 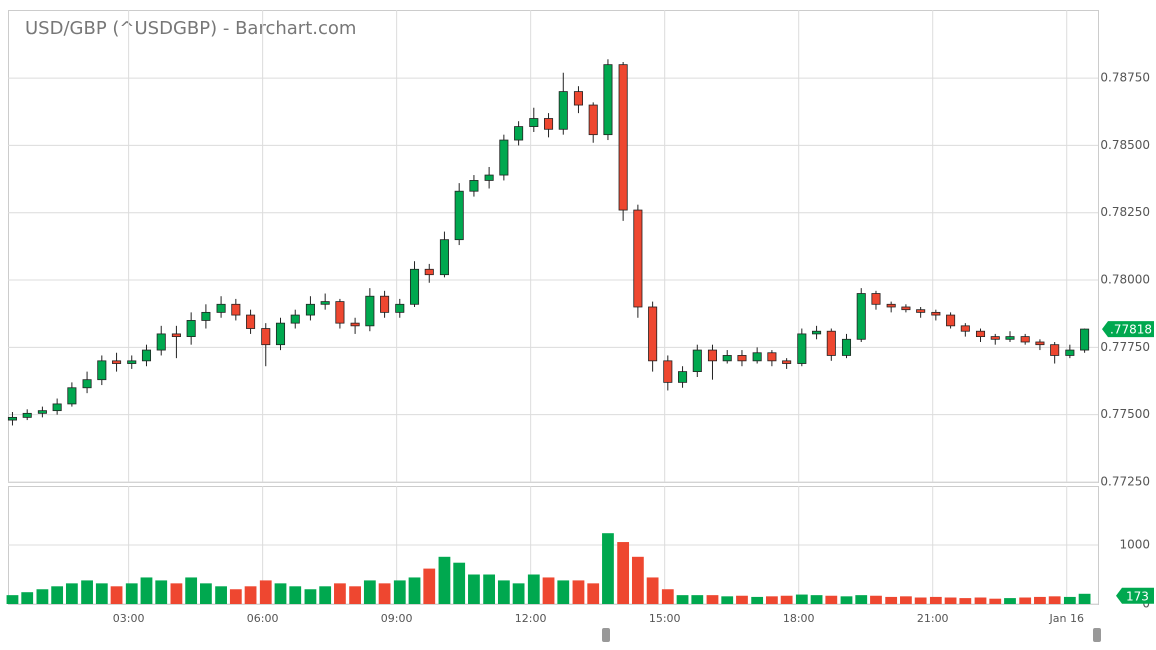 I want to click on y-tick-label: 0.78500, so click(x=1125, y=145).